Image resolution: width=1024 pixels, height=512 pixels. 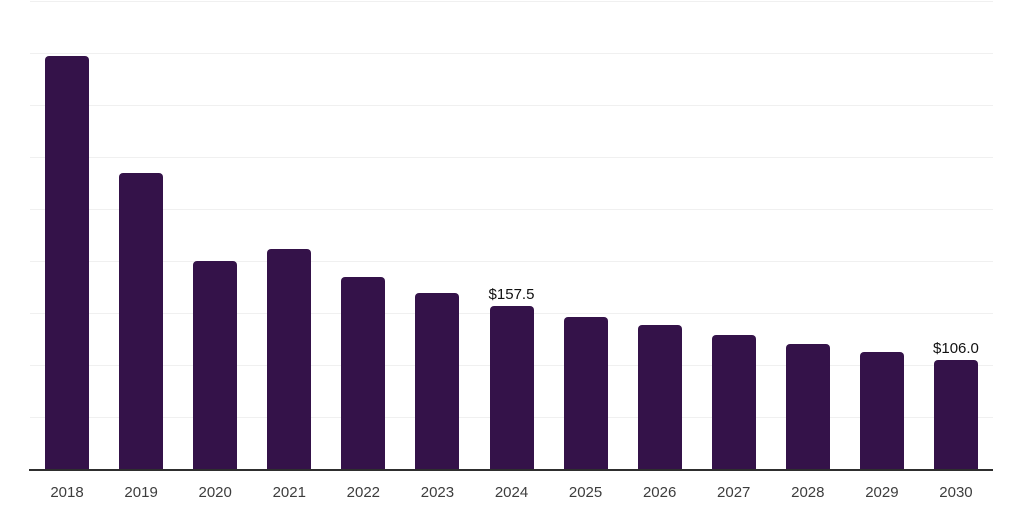 What do you see at coordinates (289, 359) in the screenshot?
I see `bar-2021` at bounding box center [289, 359].